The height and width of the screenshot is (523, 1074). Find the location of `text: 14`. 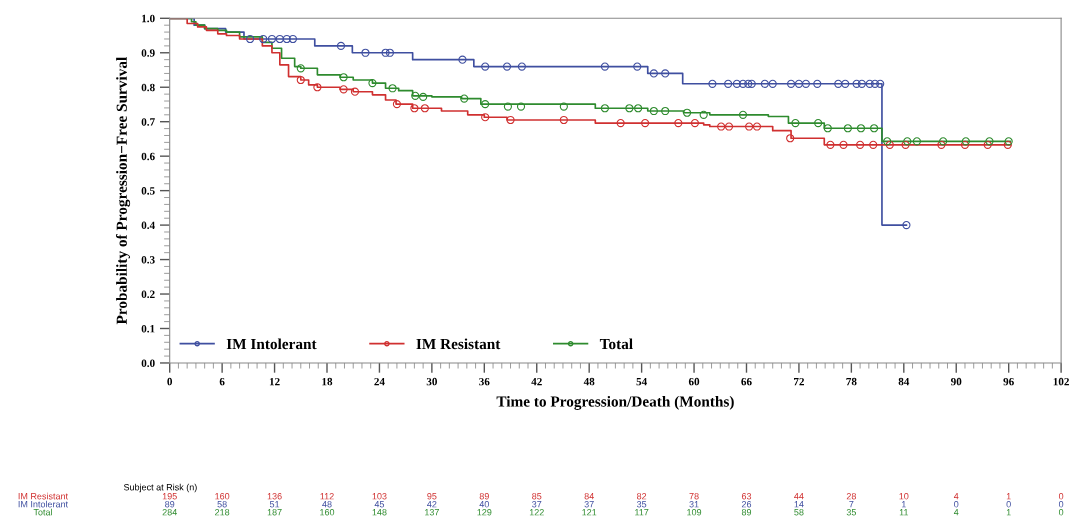

text: 14 is located at coordinates (799, 504).